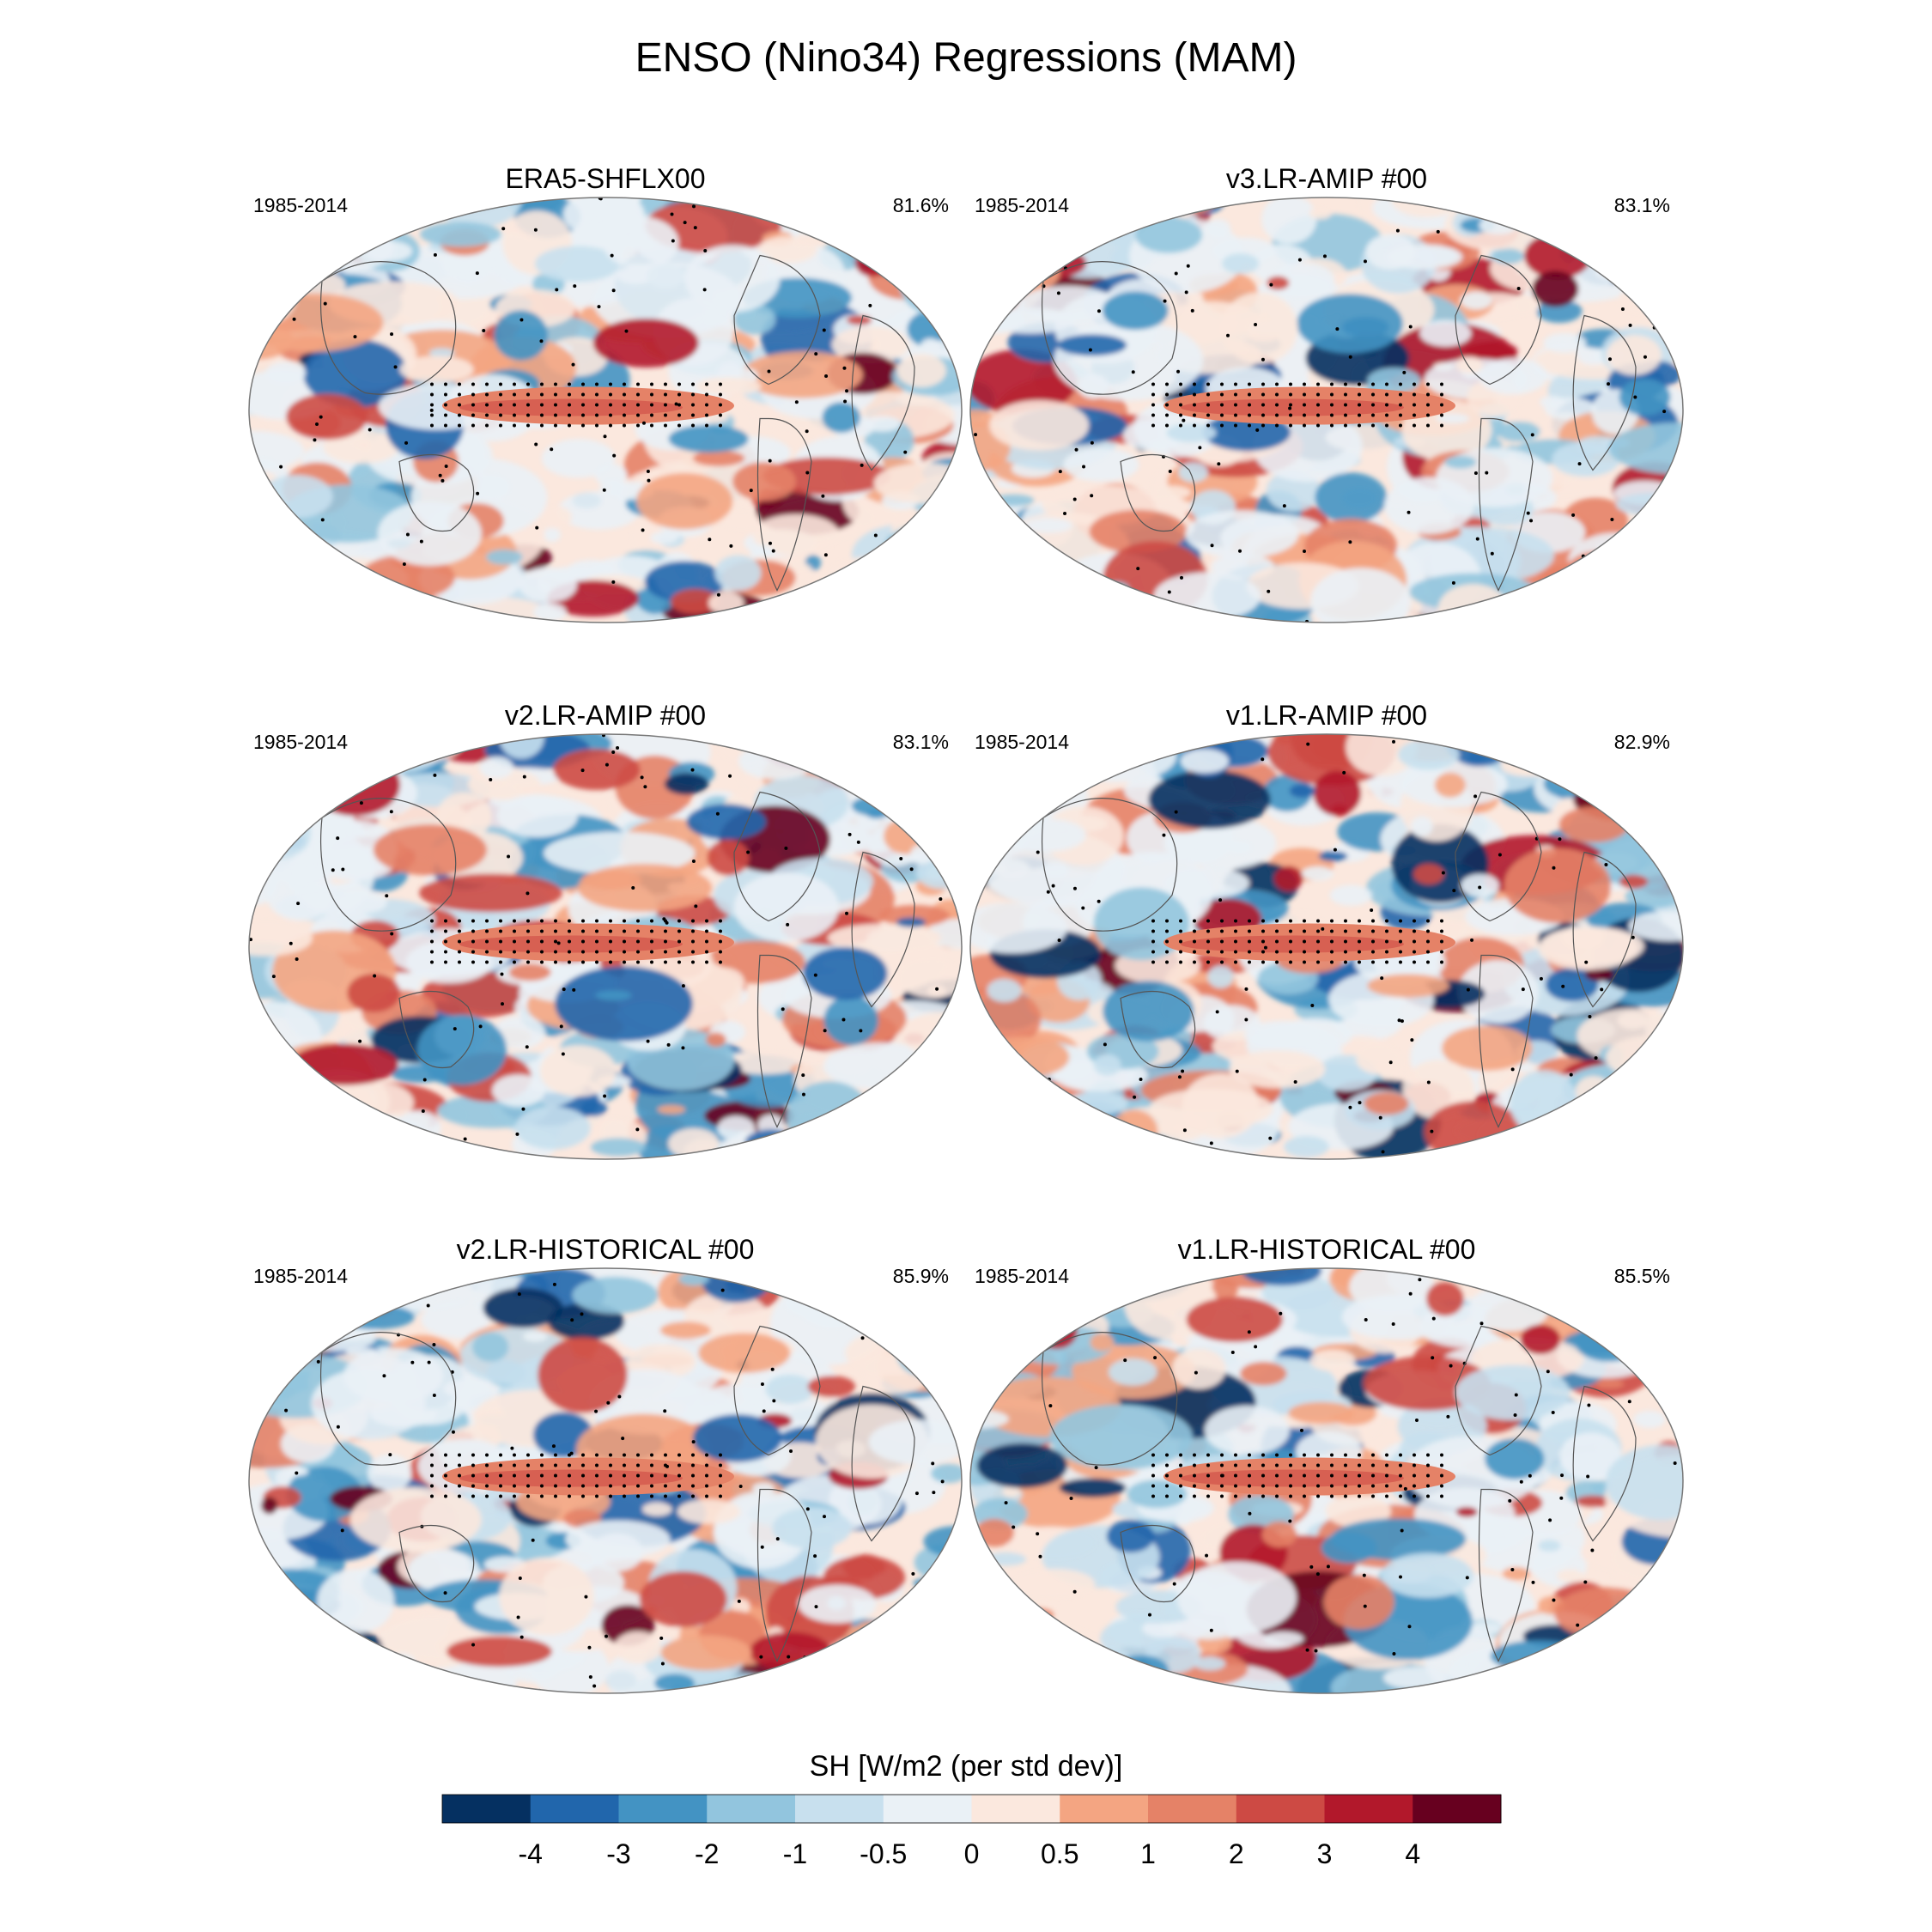 The width and height of the screenshot is (1932, 1932). I want to click on coastline, so click(1506, 1575).